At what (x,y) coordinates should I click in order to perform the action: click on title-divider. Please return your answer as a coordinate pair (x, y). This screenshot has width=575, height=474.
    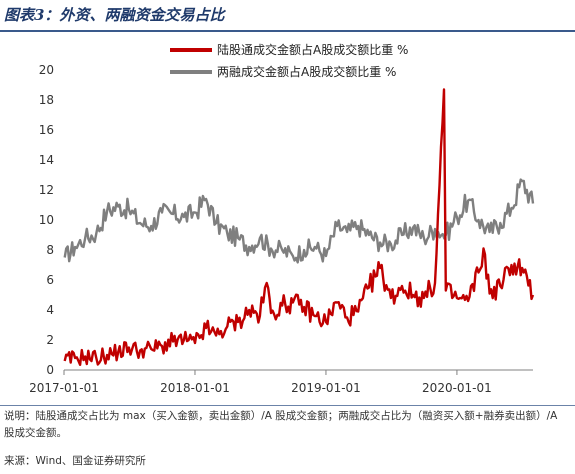
    Looking at the image, I should click on (287, 31).